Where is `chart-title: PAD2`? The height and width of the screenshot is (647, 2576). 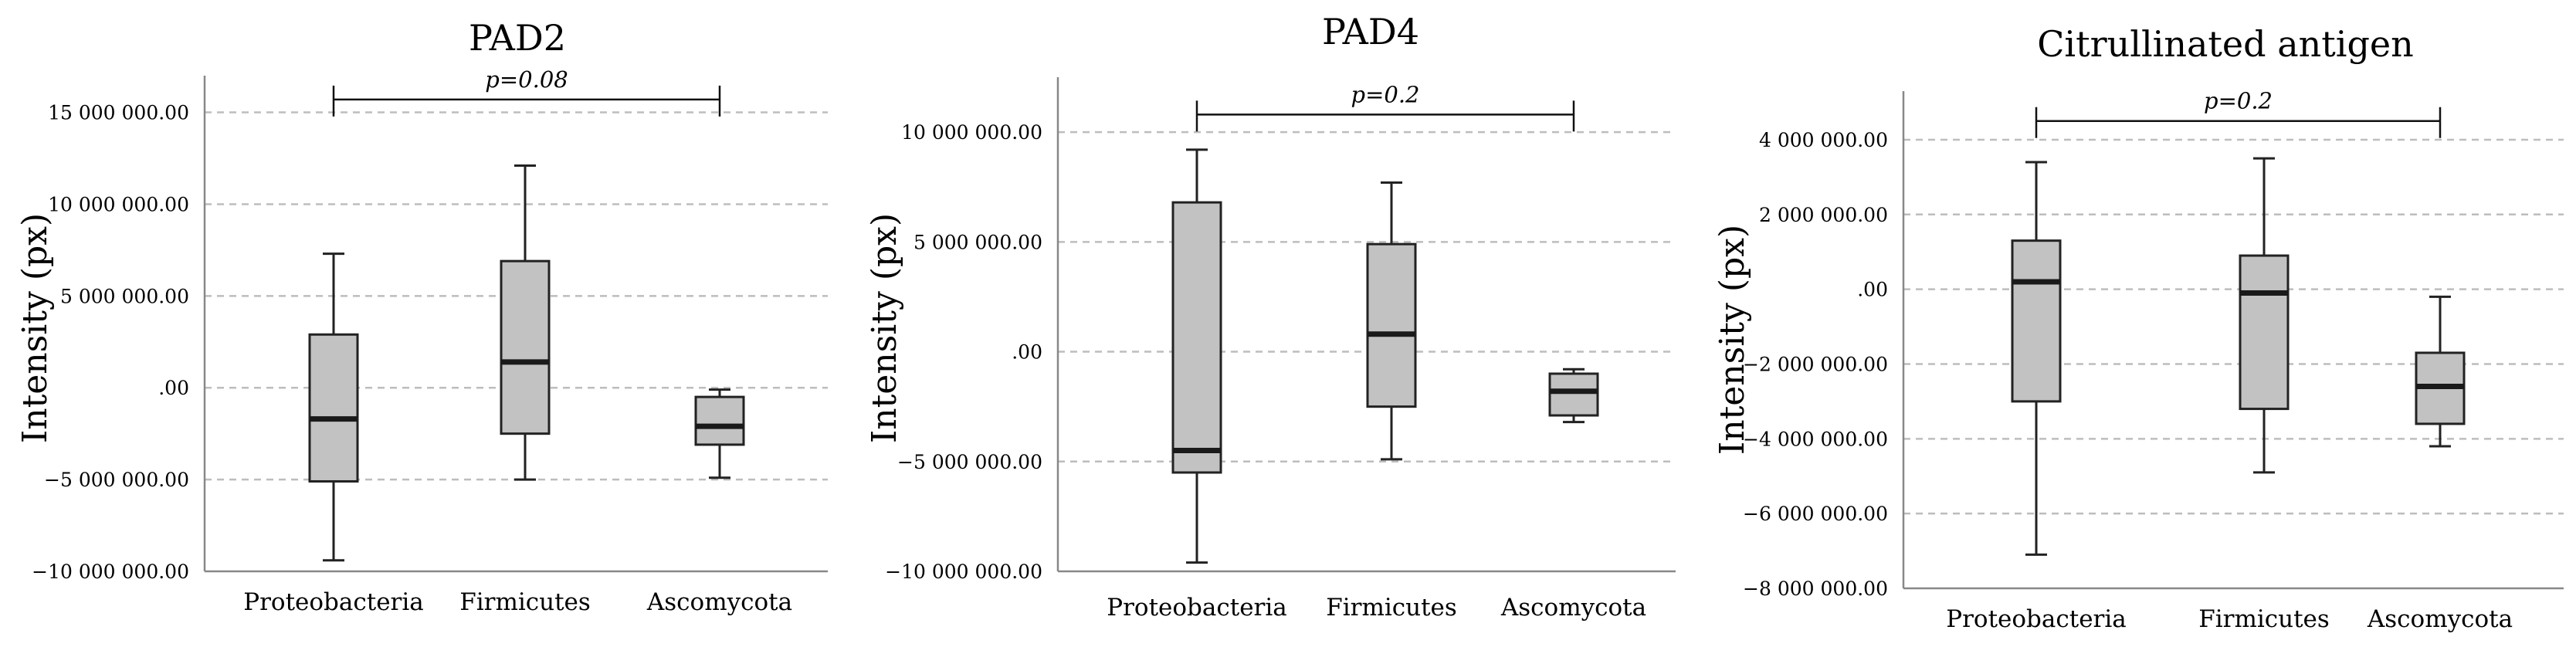 chart-title: PAD2 is located at coordinates (517, 38).